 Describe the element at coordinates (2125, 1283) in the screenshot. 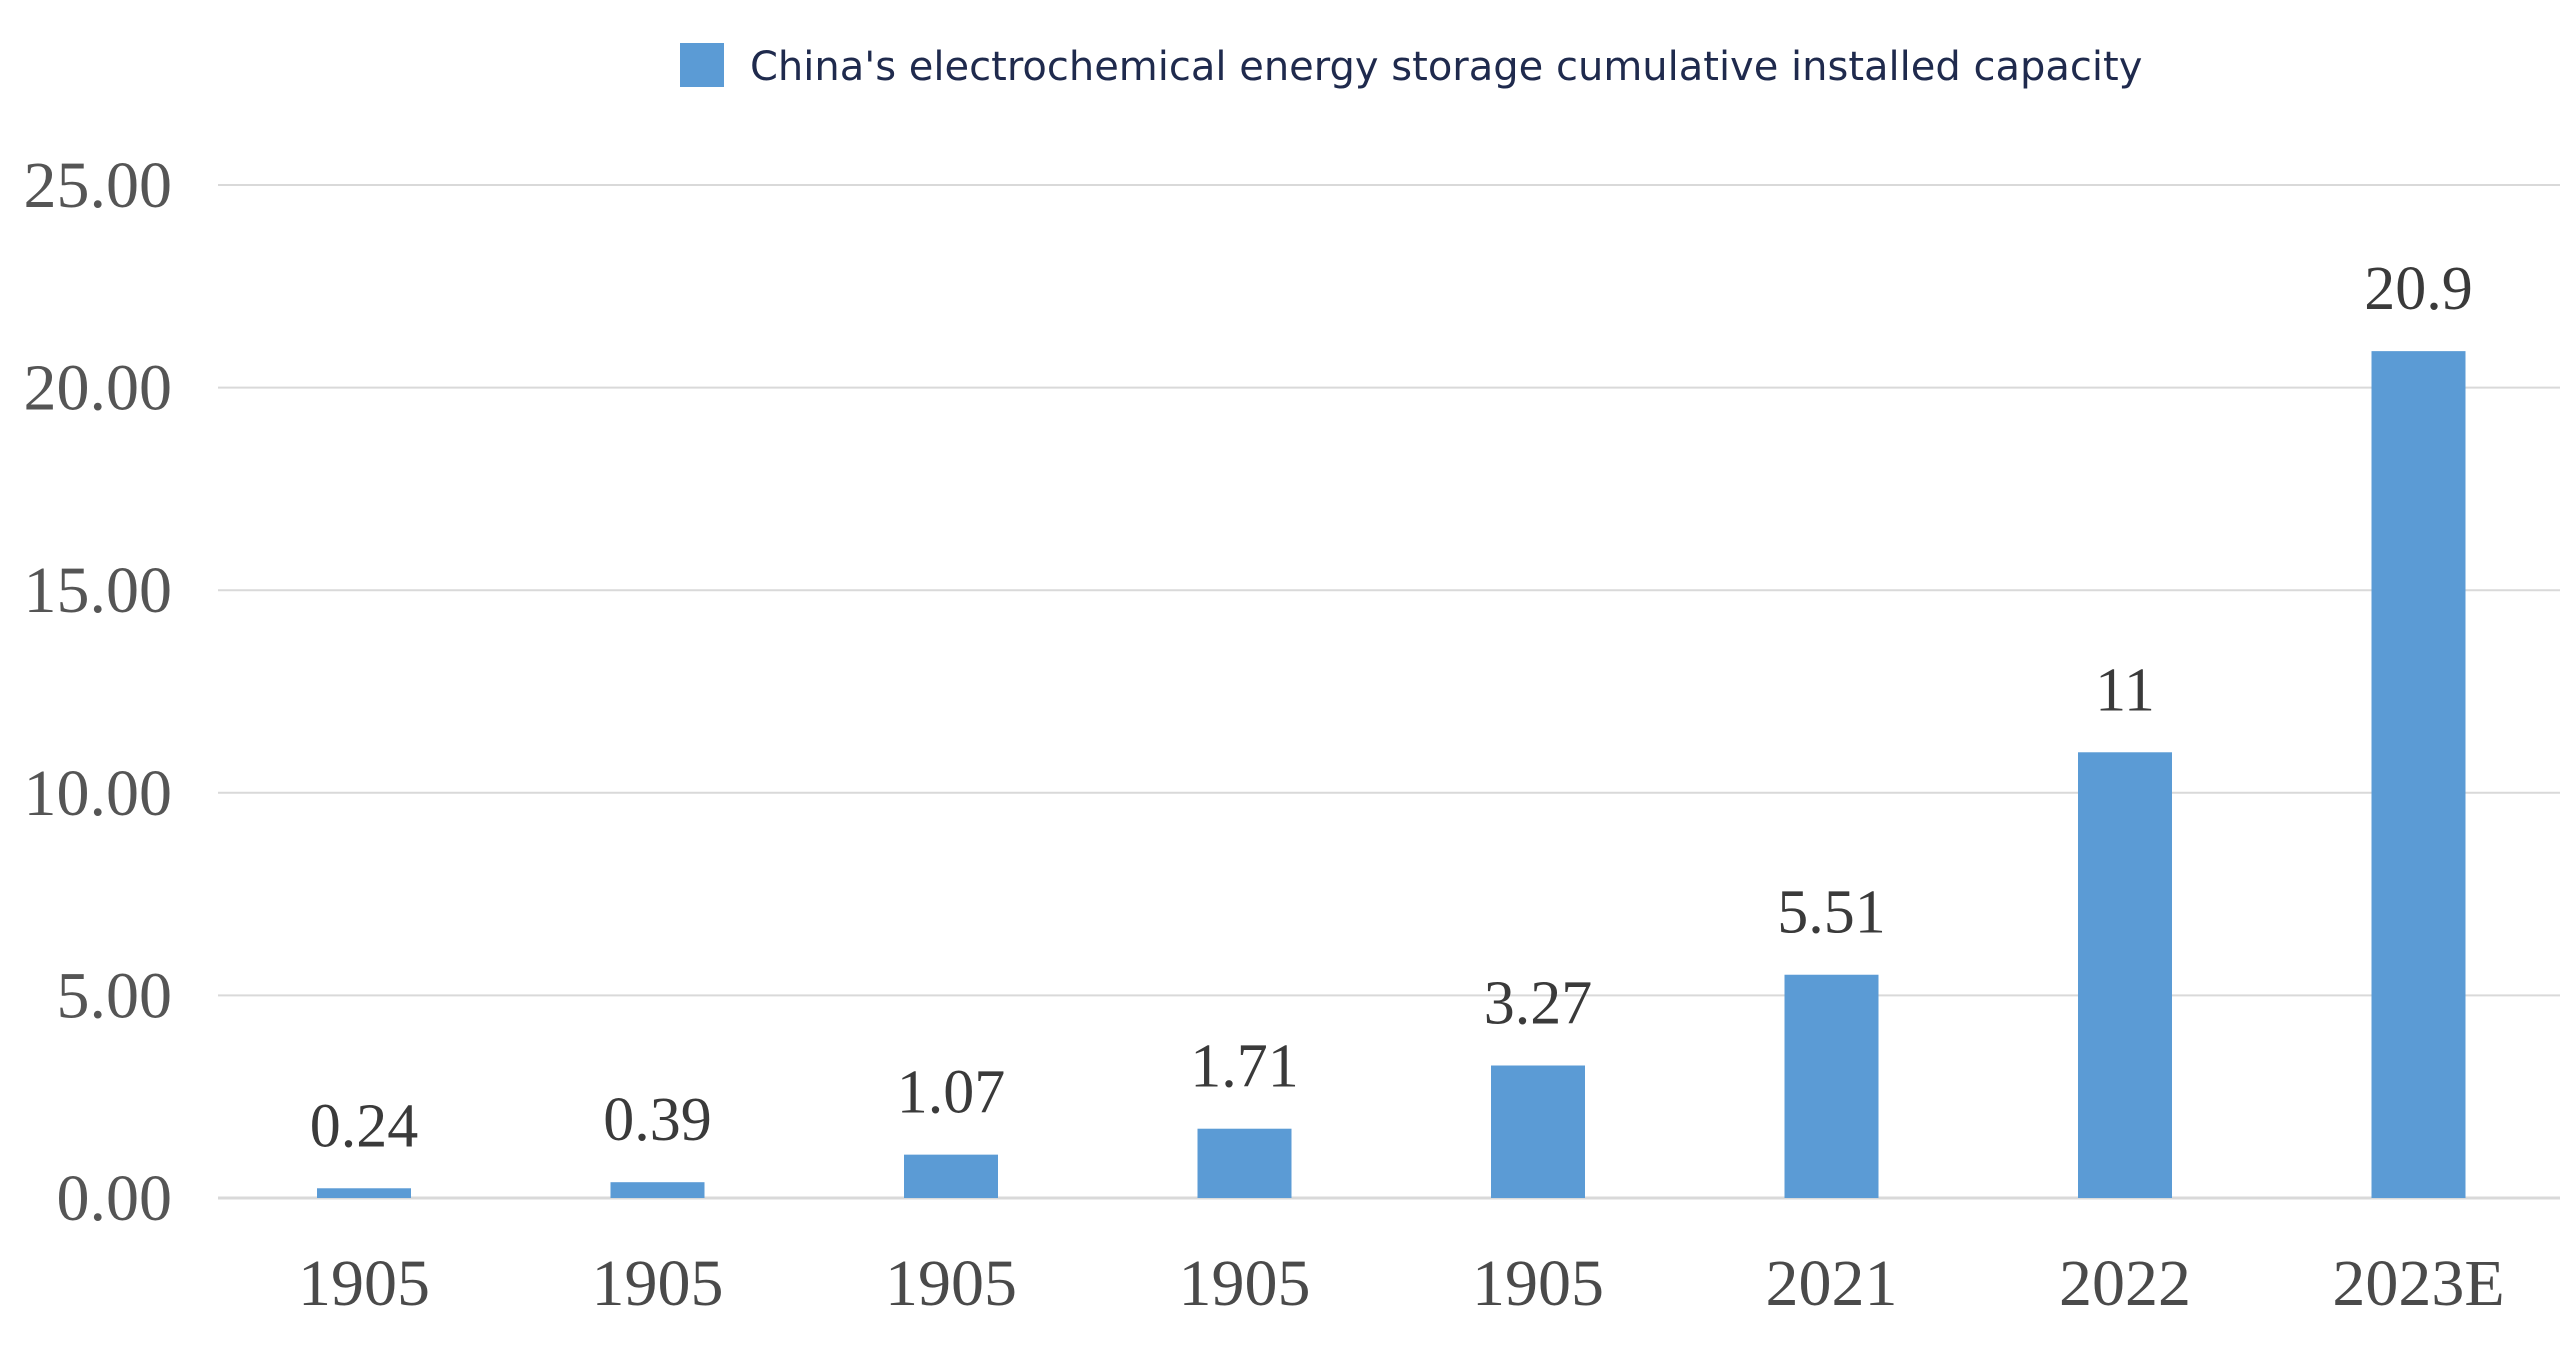

I see `x-tick-label: 2022` at that location.